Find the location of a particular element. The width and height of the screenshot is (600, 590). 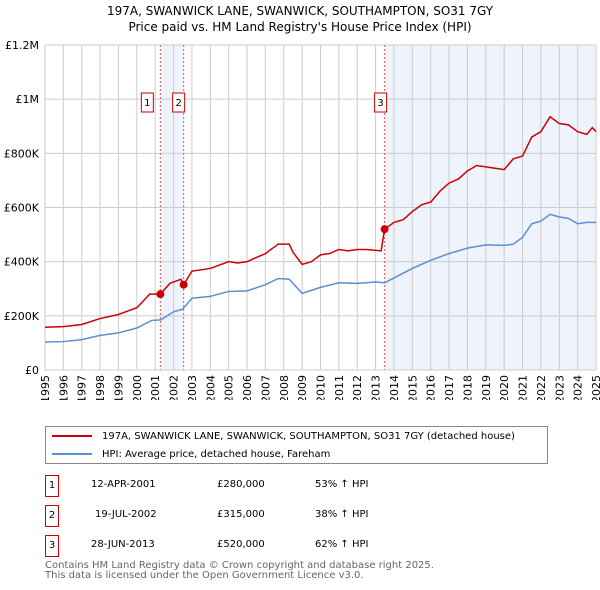

x-tick-label: 1997 is located at coordinates (82, 387).